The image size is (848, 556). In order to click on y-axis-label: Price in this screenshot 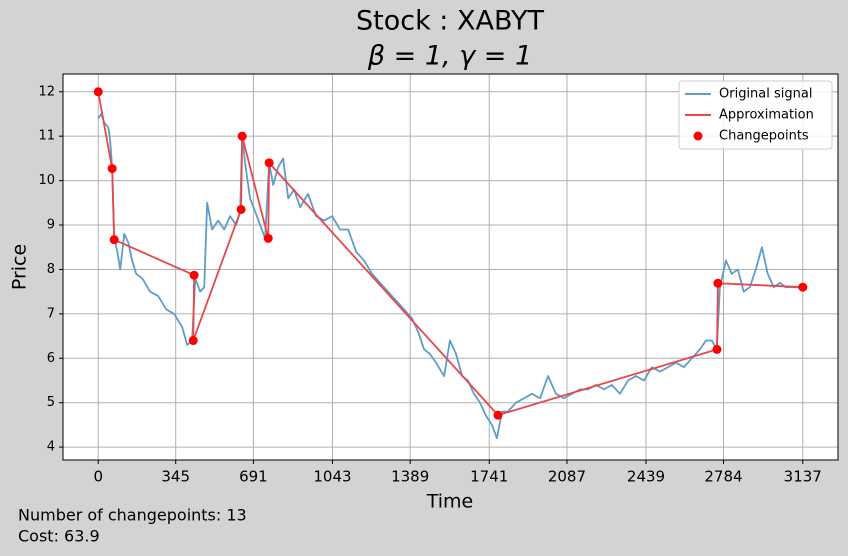, I will do `click(20, 267)`.